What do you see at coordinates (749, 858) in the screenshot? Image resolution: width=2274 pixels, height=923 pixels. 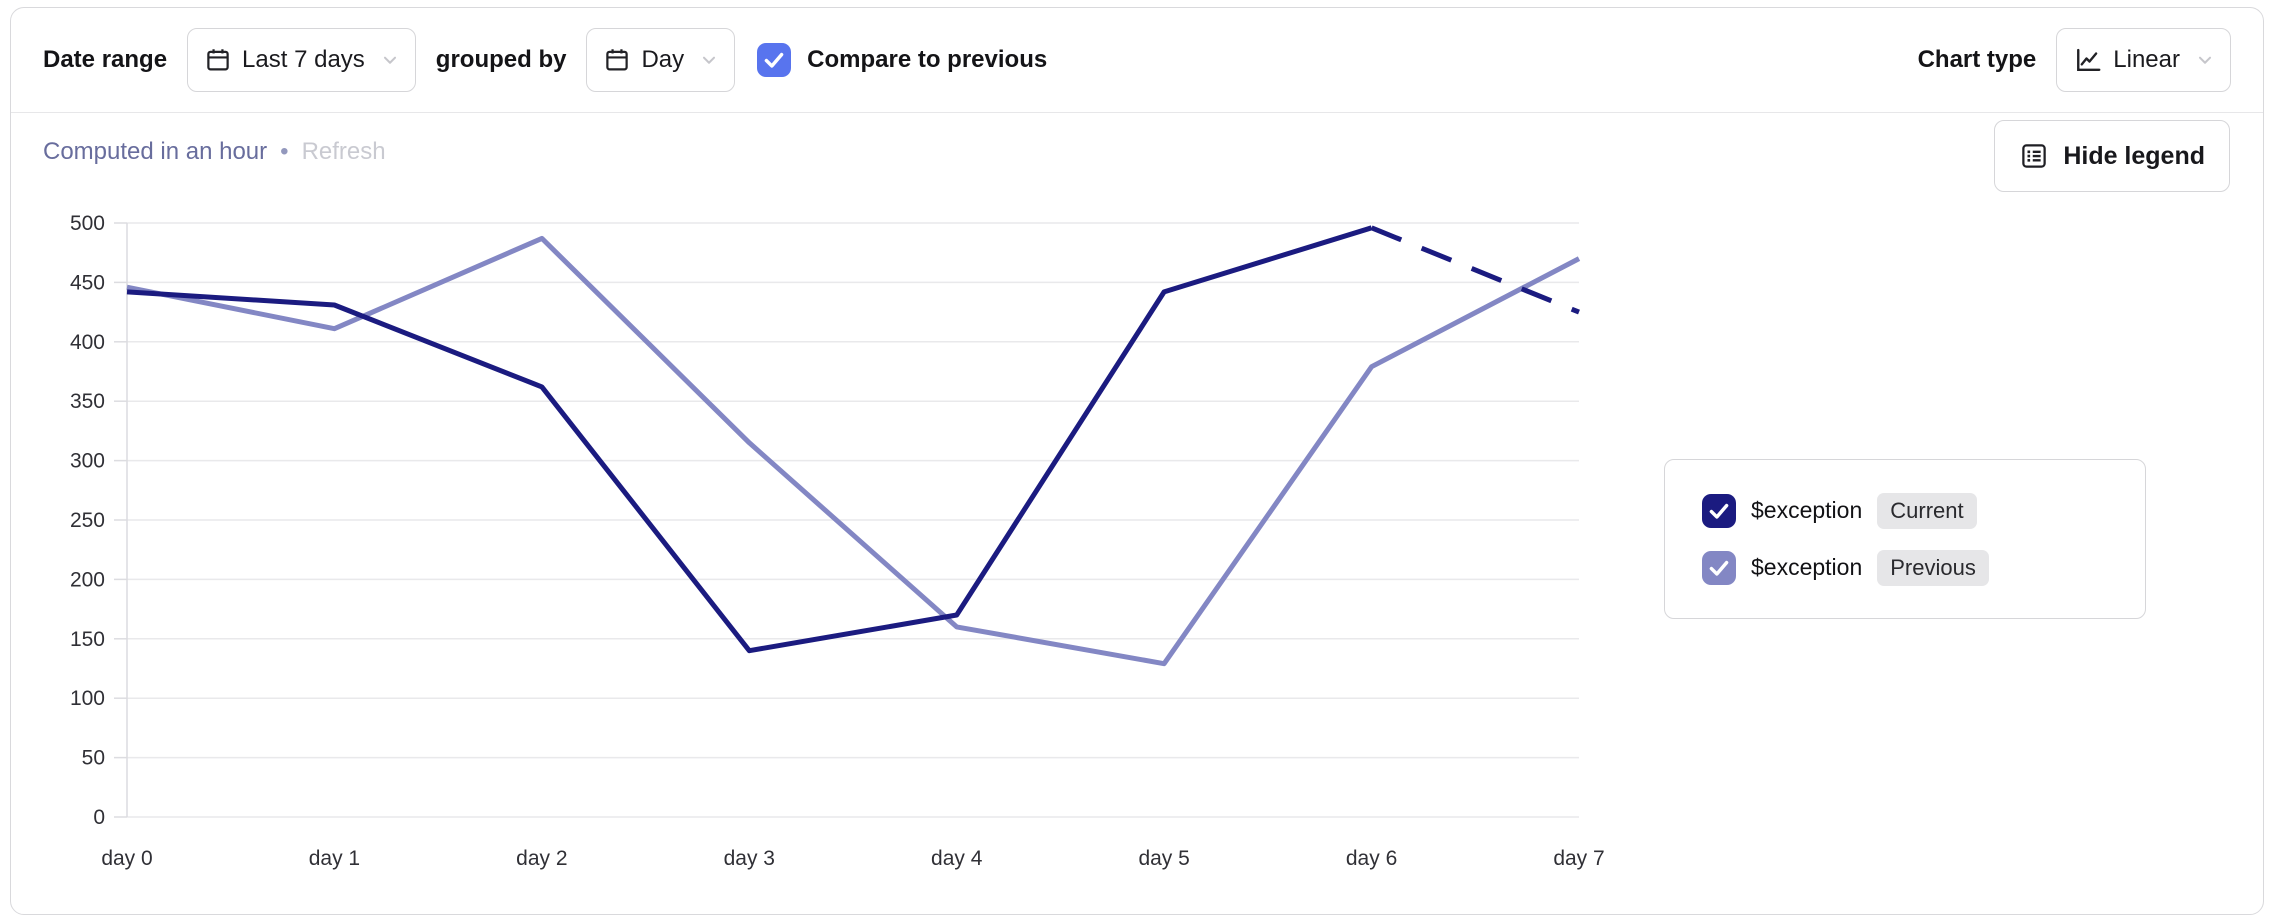 I see `svg-text: day 3` at bounding box center [749, 858].